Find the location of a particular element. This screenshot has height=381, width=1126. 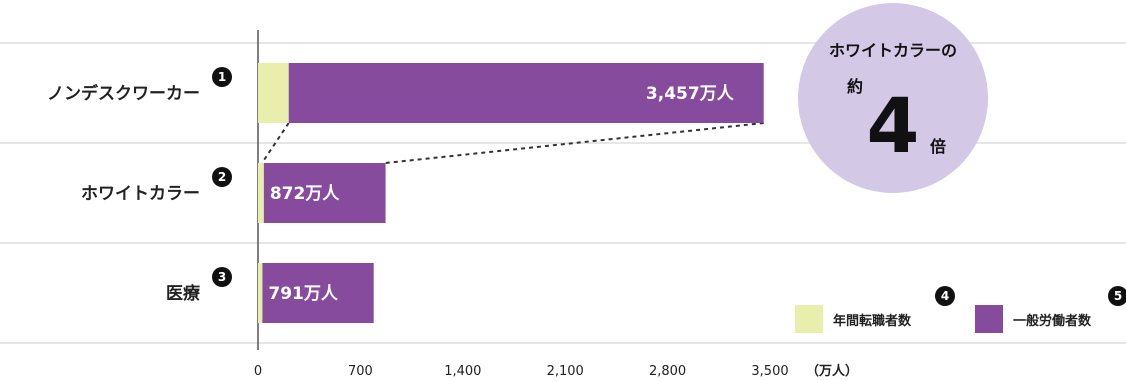

category-badge-number-3: 3 is located at coordinates (222, 277).